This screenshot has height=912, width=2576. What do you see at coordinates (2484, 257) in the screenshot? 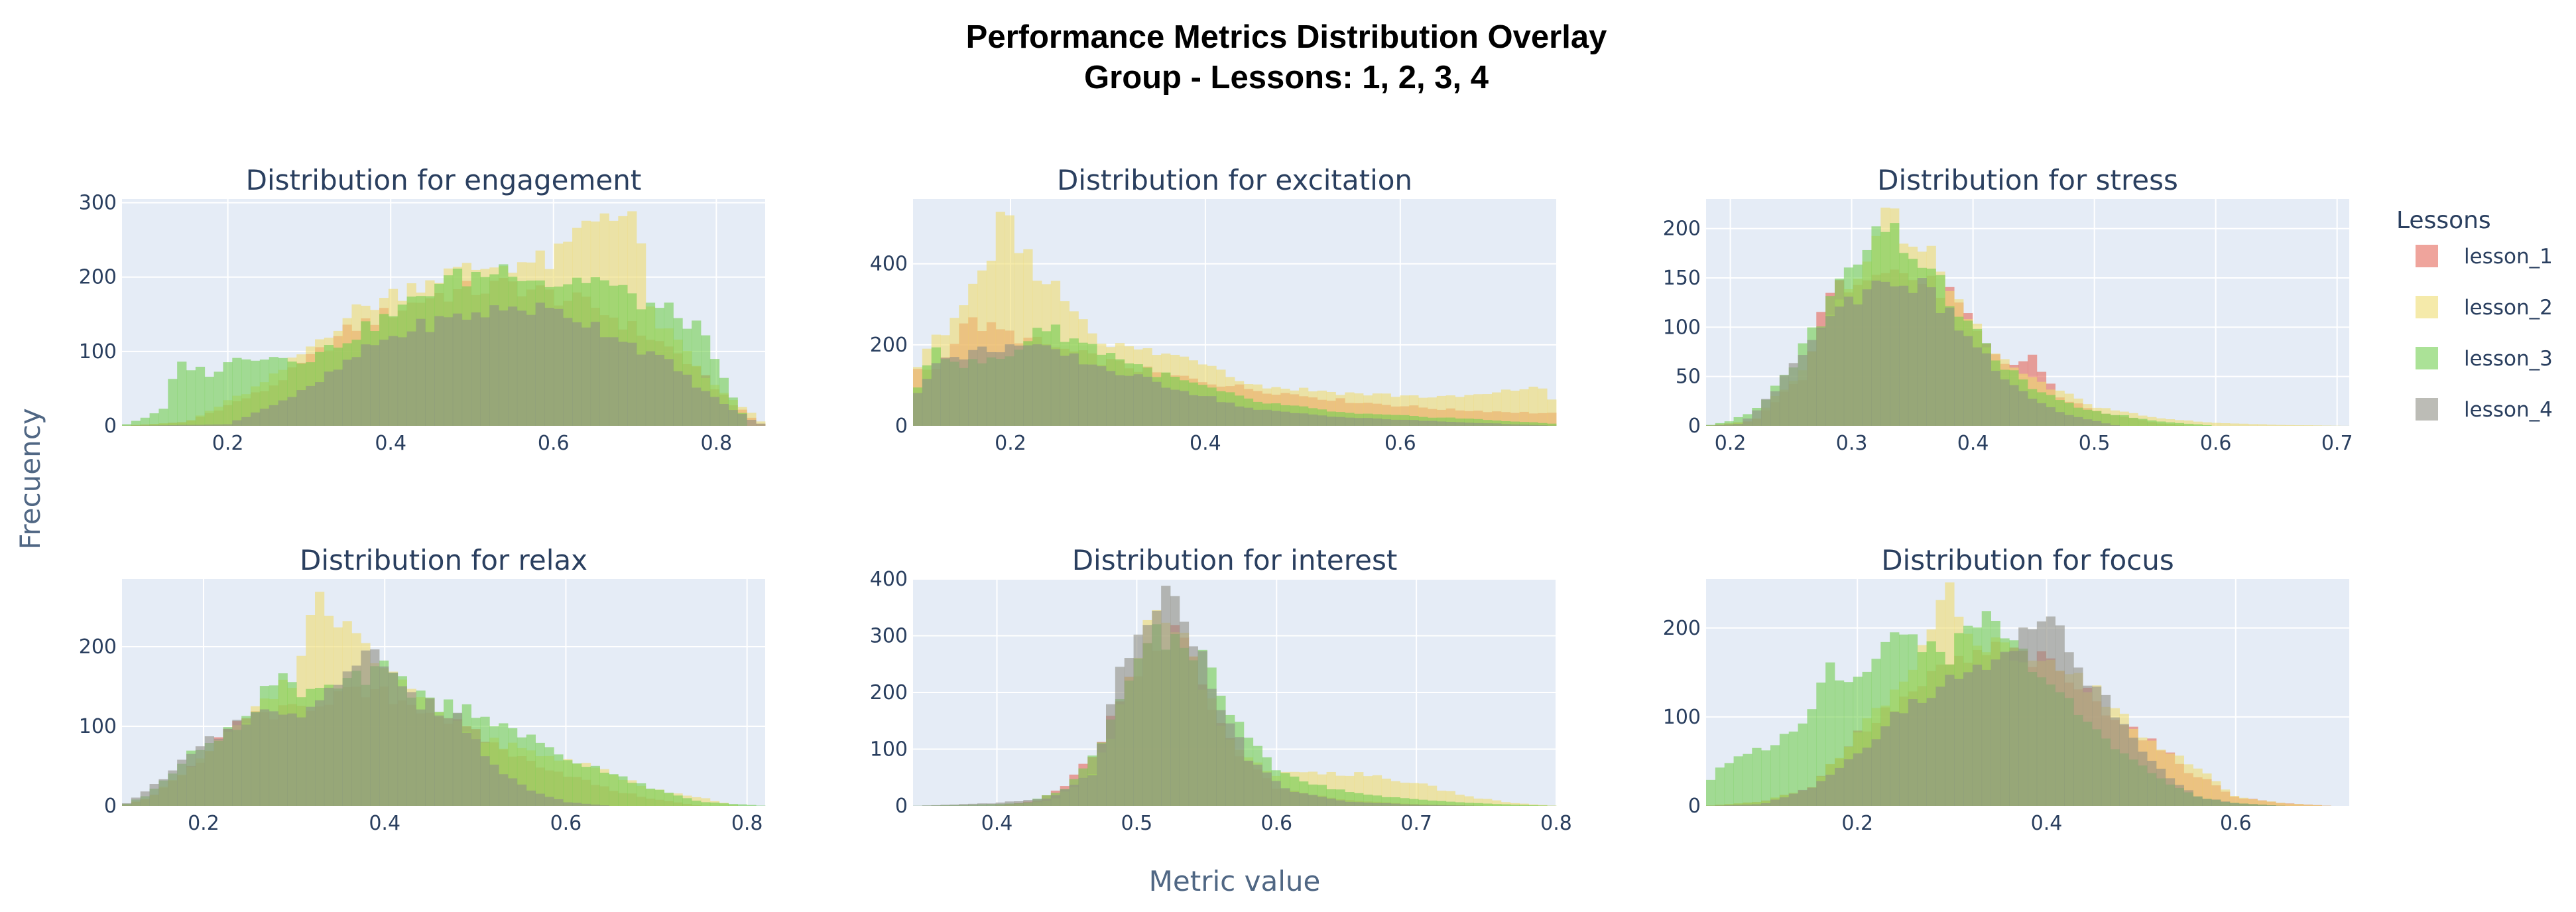
I see `legend-item-lesson_1: lesson_1` at bounding box center [2484, 257].